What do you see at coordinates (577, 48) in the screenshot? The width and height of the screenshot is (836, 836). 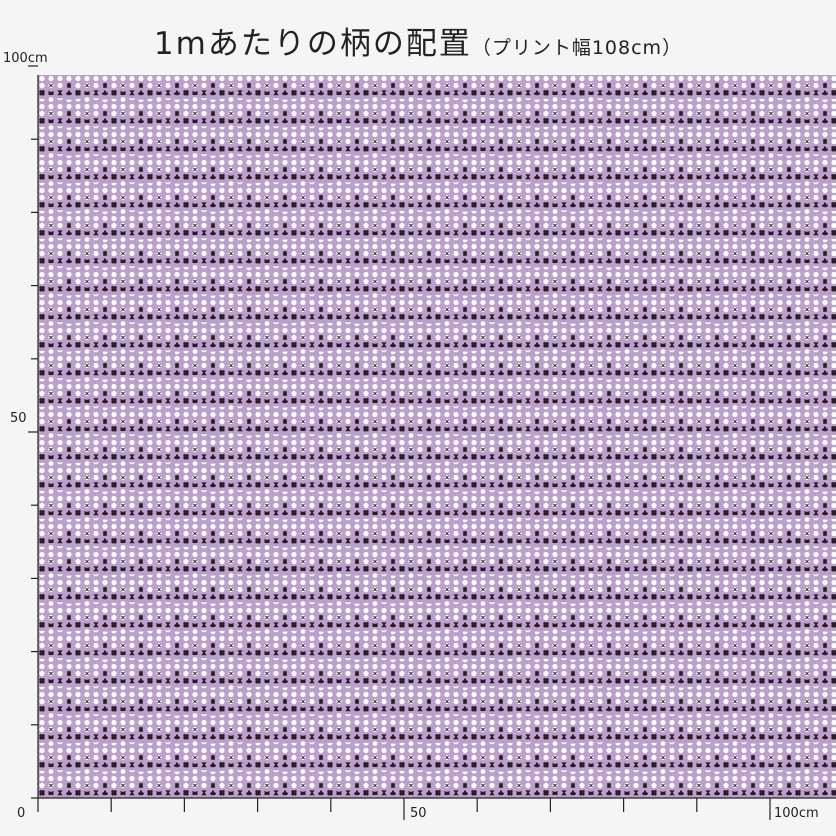 I see `title-sub: （プリント幅108cm）` at bounding box center [577, 48].